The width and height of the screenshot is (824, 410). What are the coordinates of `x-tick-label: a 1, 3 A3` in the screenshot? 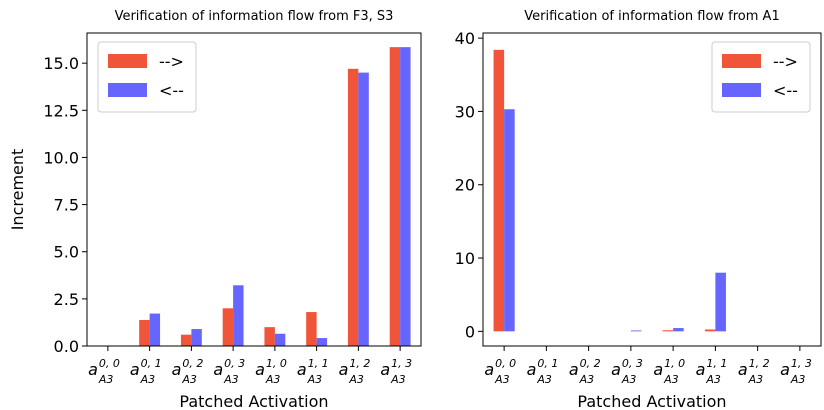 It's located at (396, 371).